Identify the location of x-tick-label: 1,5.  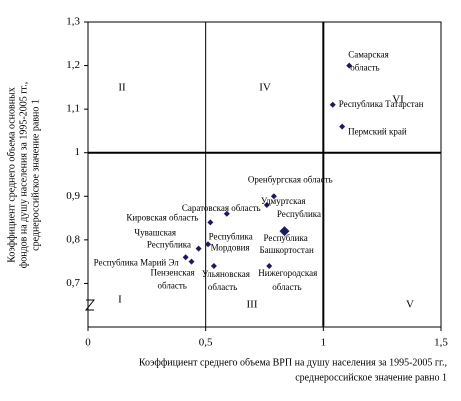
(441, 343).